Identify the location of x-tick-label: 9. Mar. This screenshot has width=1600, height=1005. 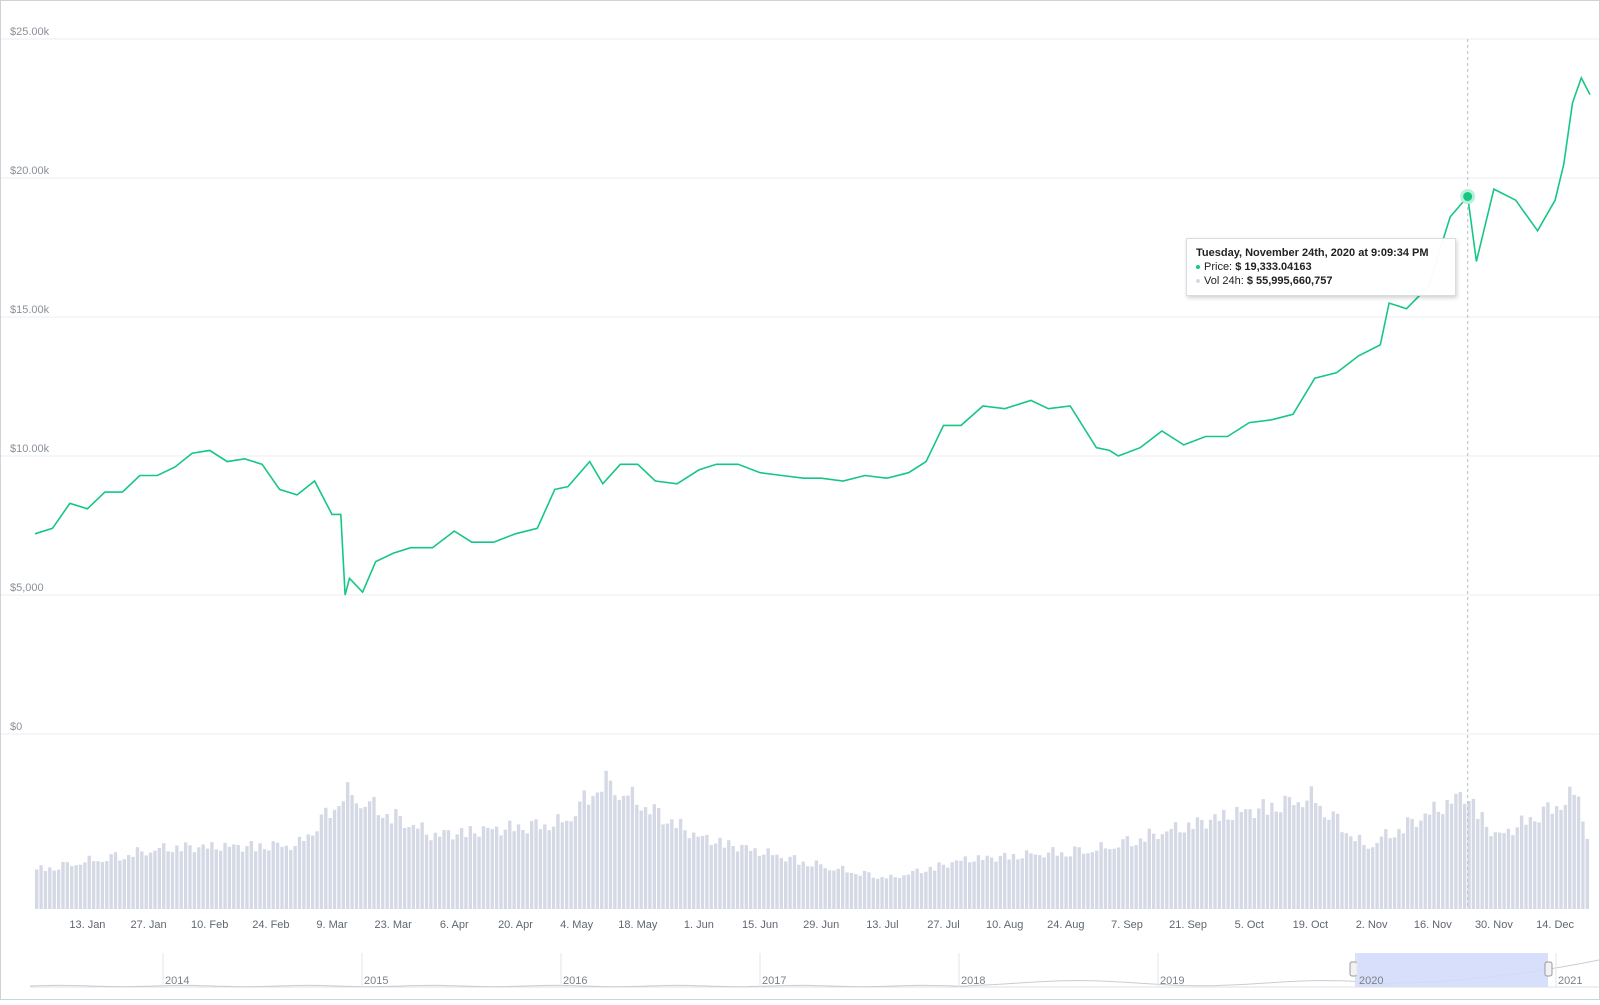
(332, 925).